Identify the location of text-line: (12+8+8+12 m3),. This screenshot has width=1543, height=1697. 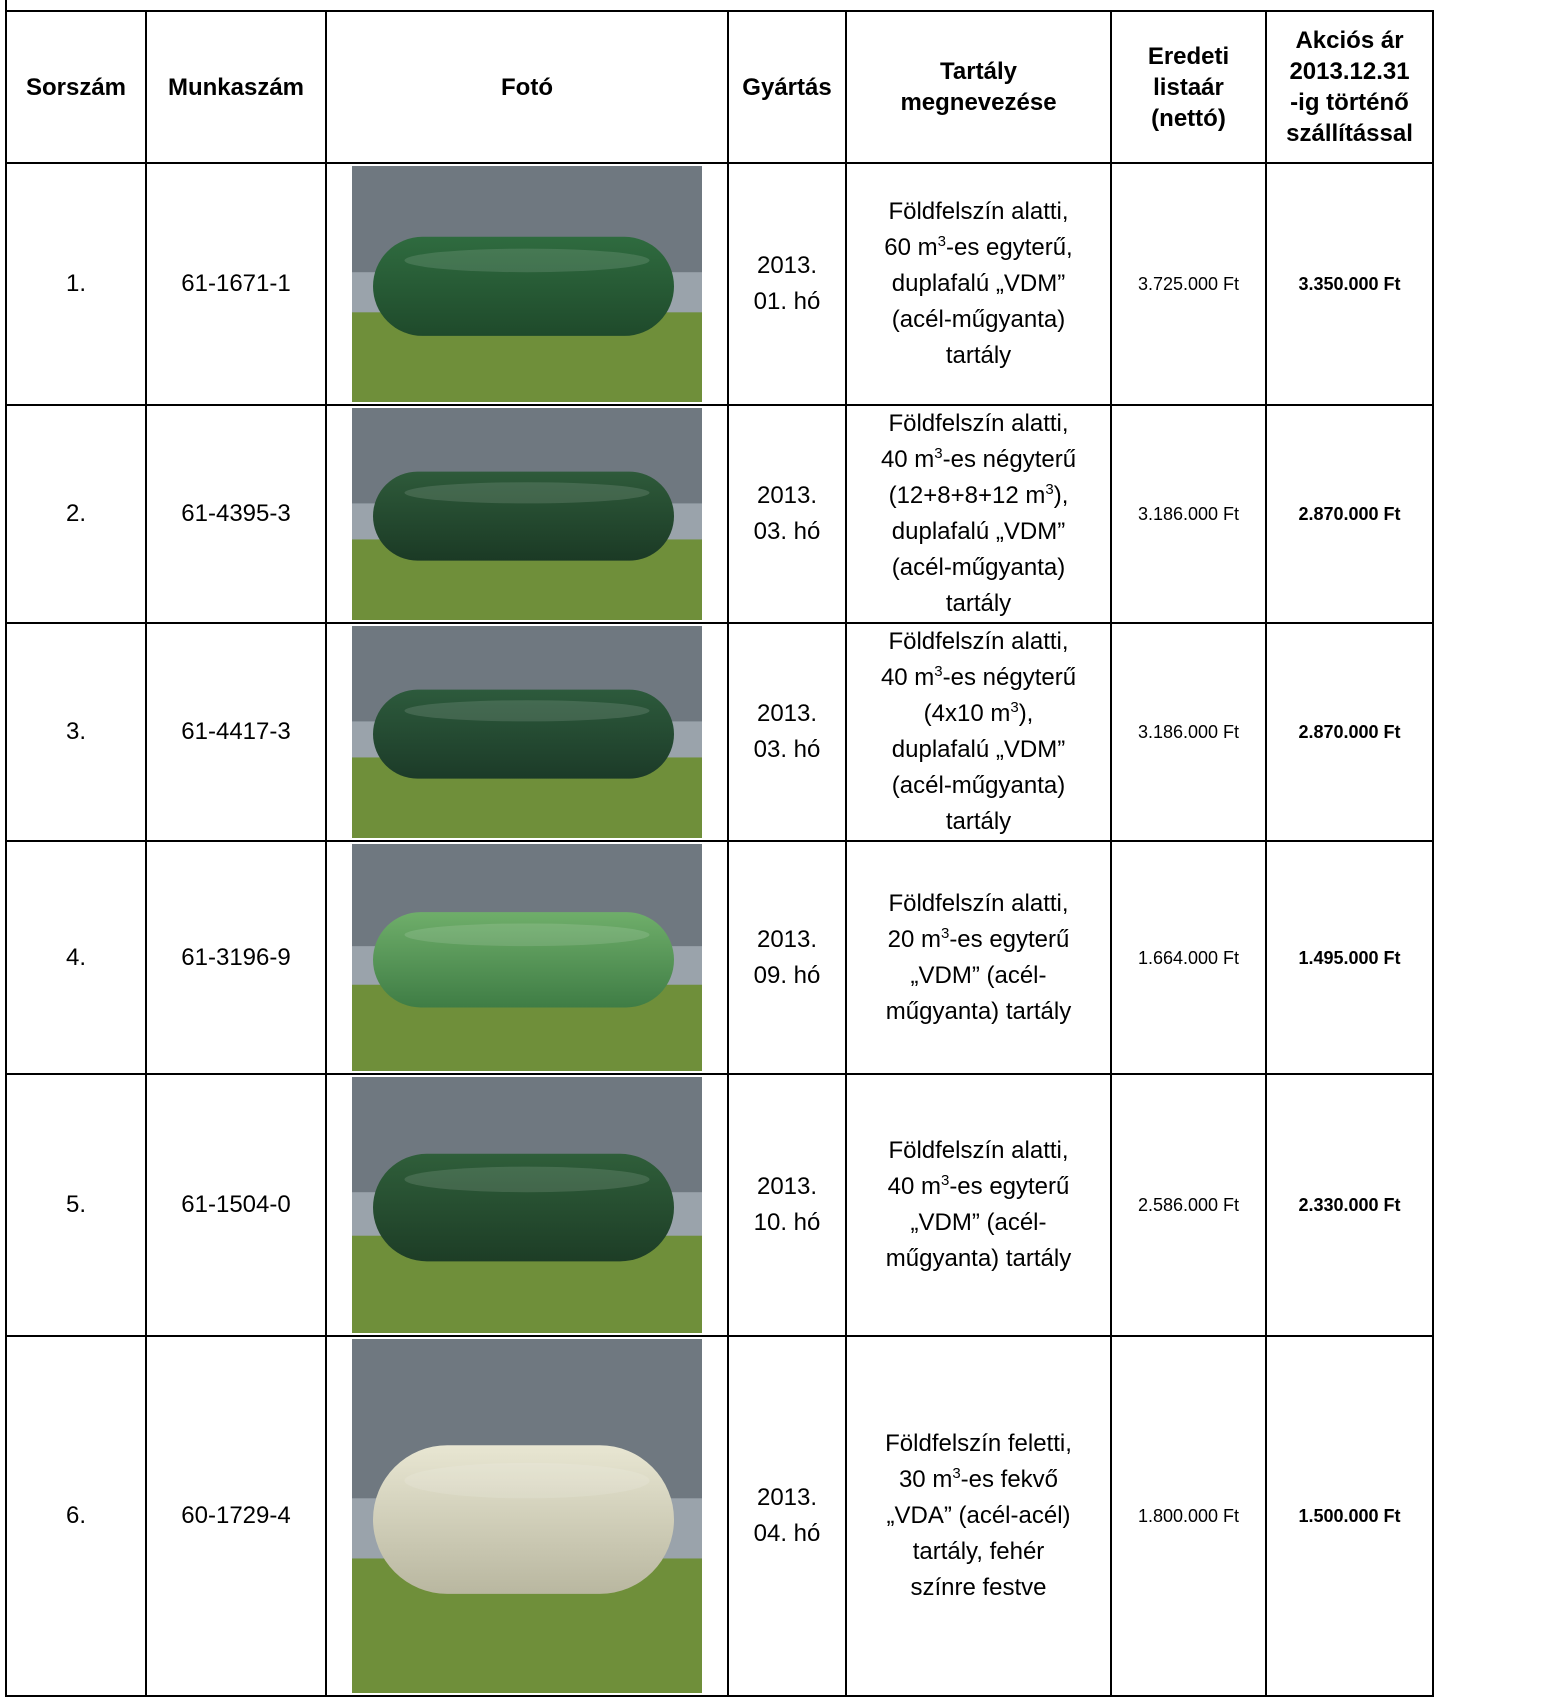
(978, 496).